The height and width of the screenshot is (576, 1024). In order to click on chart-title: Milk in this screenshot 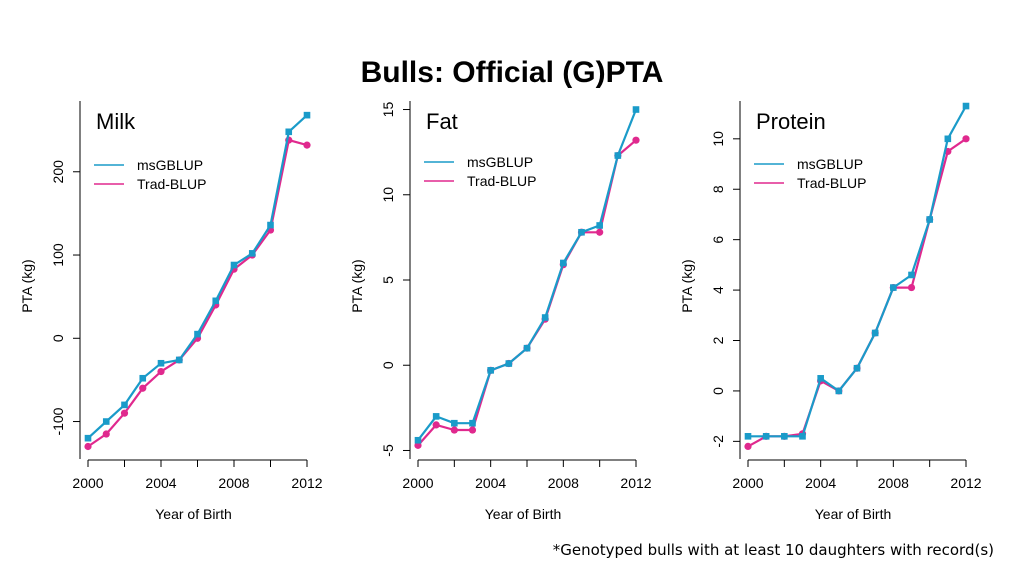, I will do `click(116, 121)`.